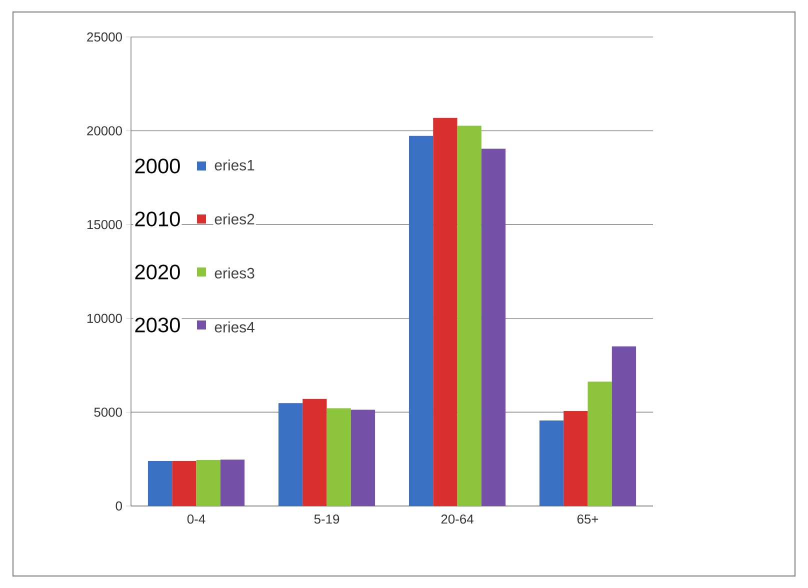 The width and height of the screenshot is (808, 588). What do you see at coordinates (234, 165) in the screenshot?
I see `annotation: eries1` at bounding box center [234, 165].